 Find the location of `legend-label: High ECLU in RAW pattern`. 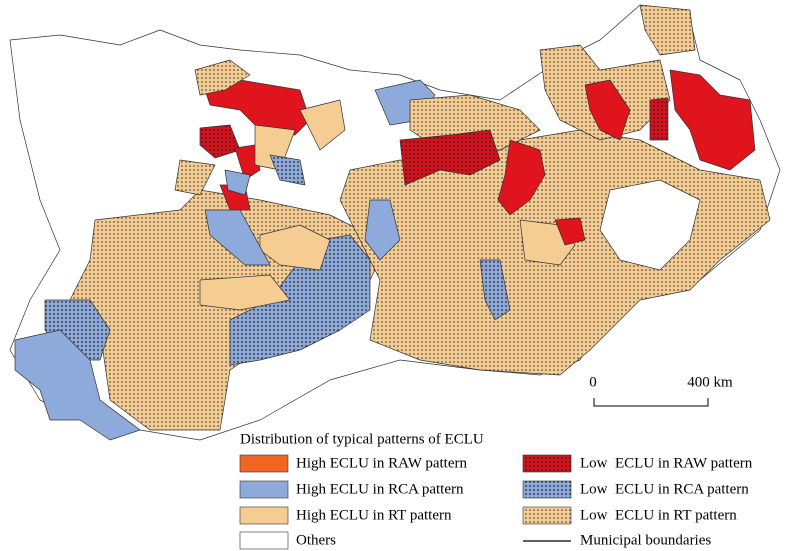

legend-label: High ECLU in RAW pattern is located at coordinates (381, 463).